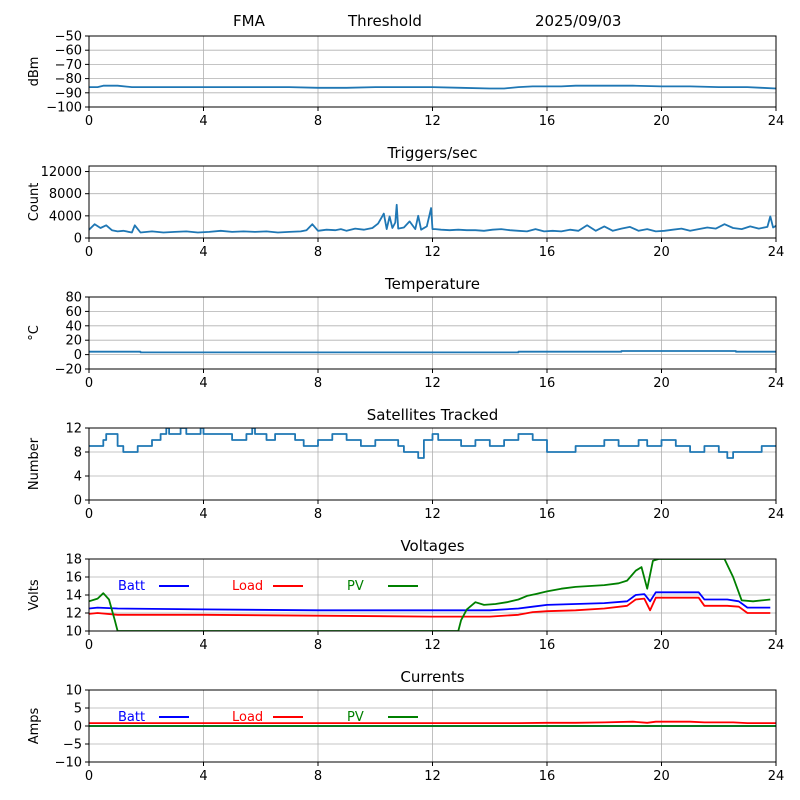 This screenshot has width=800, height=800. Describe the element at coordinates (578, 21) in the screenshot. I see `header-date: 2025/09/03` at that location.